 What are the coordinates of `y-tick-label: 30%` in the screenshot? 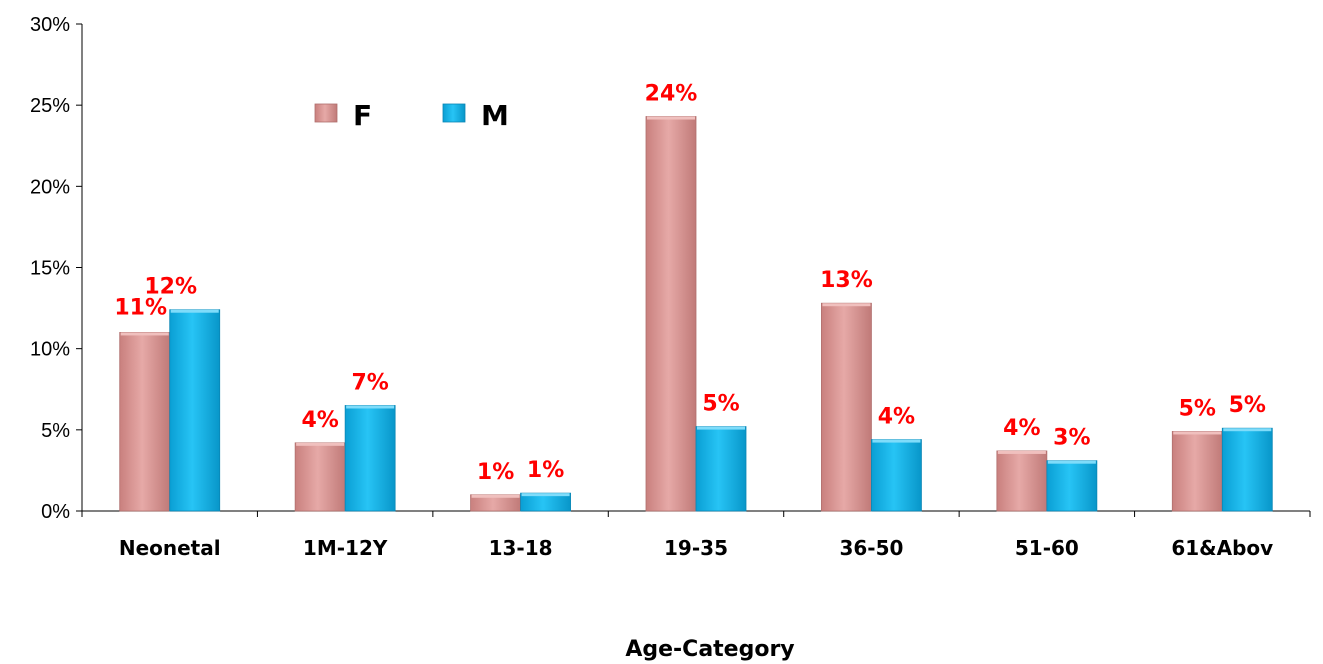 It's located at (50, 25).